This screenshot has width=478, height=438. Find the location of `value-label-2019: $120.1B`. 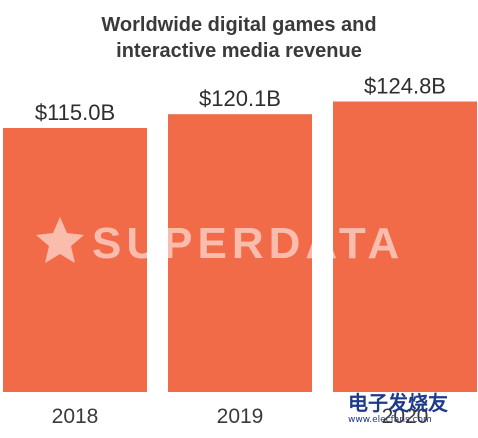

value-label-2019: $120.1B is located at coordinates (240, 98).